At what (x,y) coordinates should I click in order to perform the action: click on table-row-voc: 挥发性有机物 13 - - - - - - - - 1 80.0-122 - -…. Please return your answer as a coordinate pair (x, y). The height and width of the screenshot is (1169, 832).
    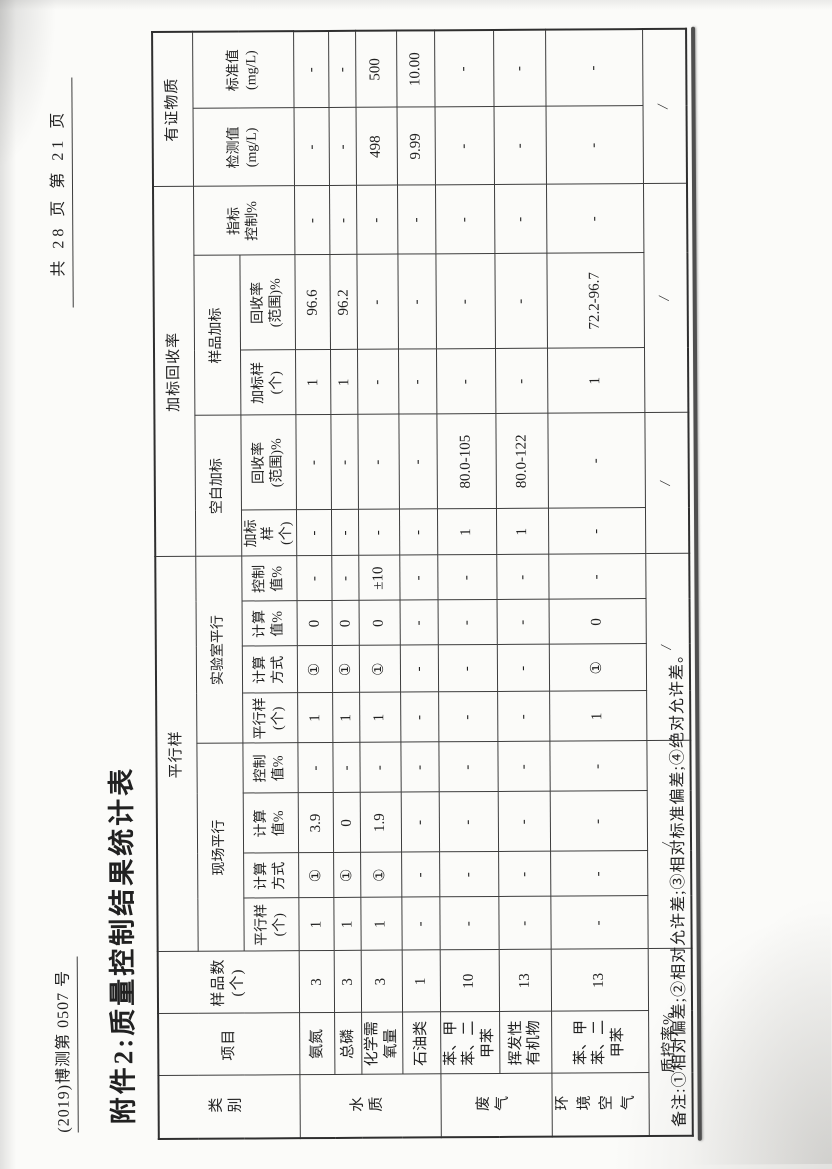
    Looking at the image, I should click on (522, 583).